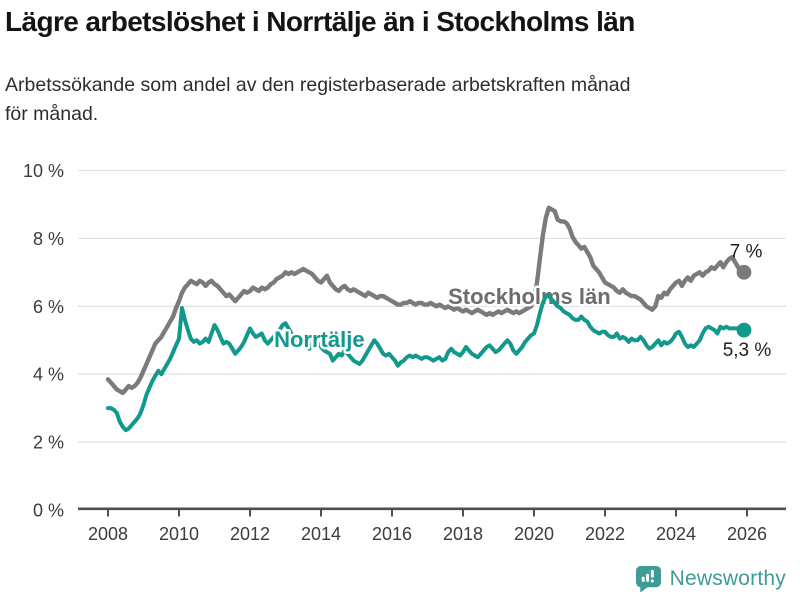 Image resolution: width=800 pixels, height=600 pixels. I want to click on series-end-value-norrtalje: 5,3 %, so click(747, 350).